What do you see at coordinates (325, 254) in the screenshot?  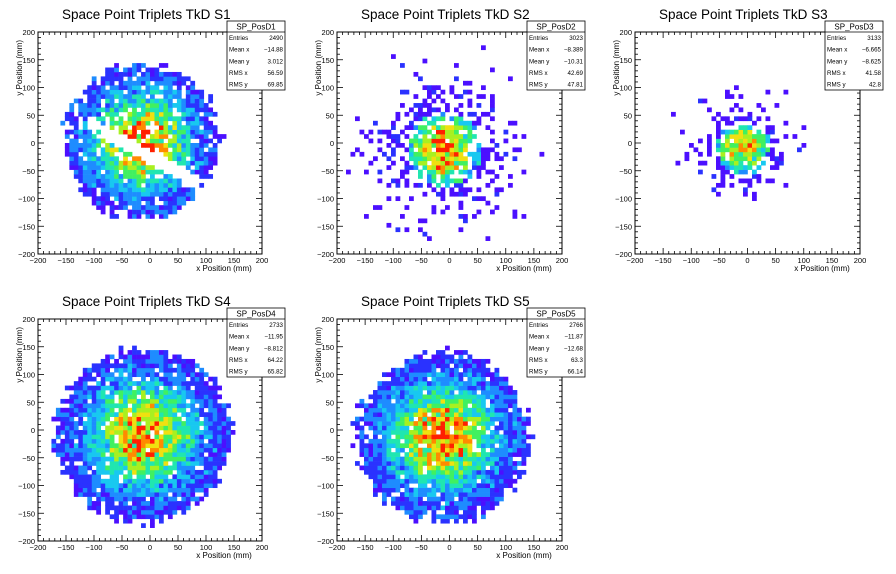 I see `y-tick-label: −200` at bounding box center [325, 254].